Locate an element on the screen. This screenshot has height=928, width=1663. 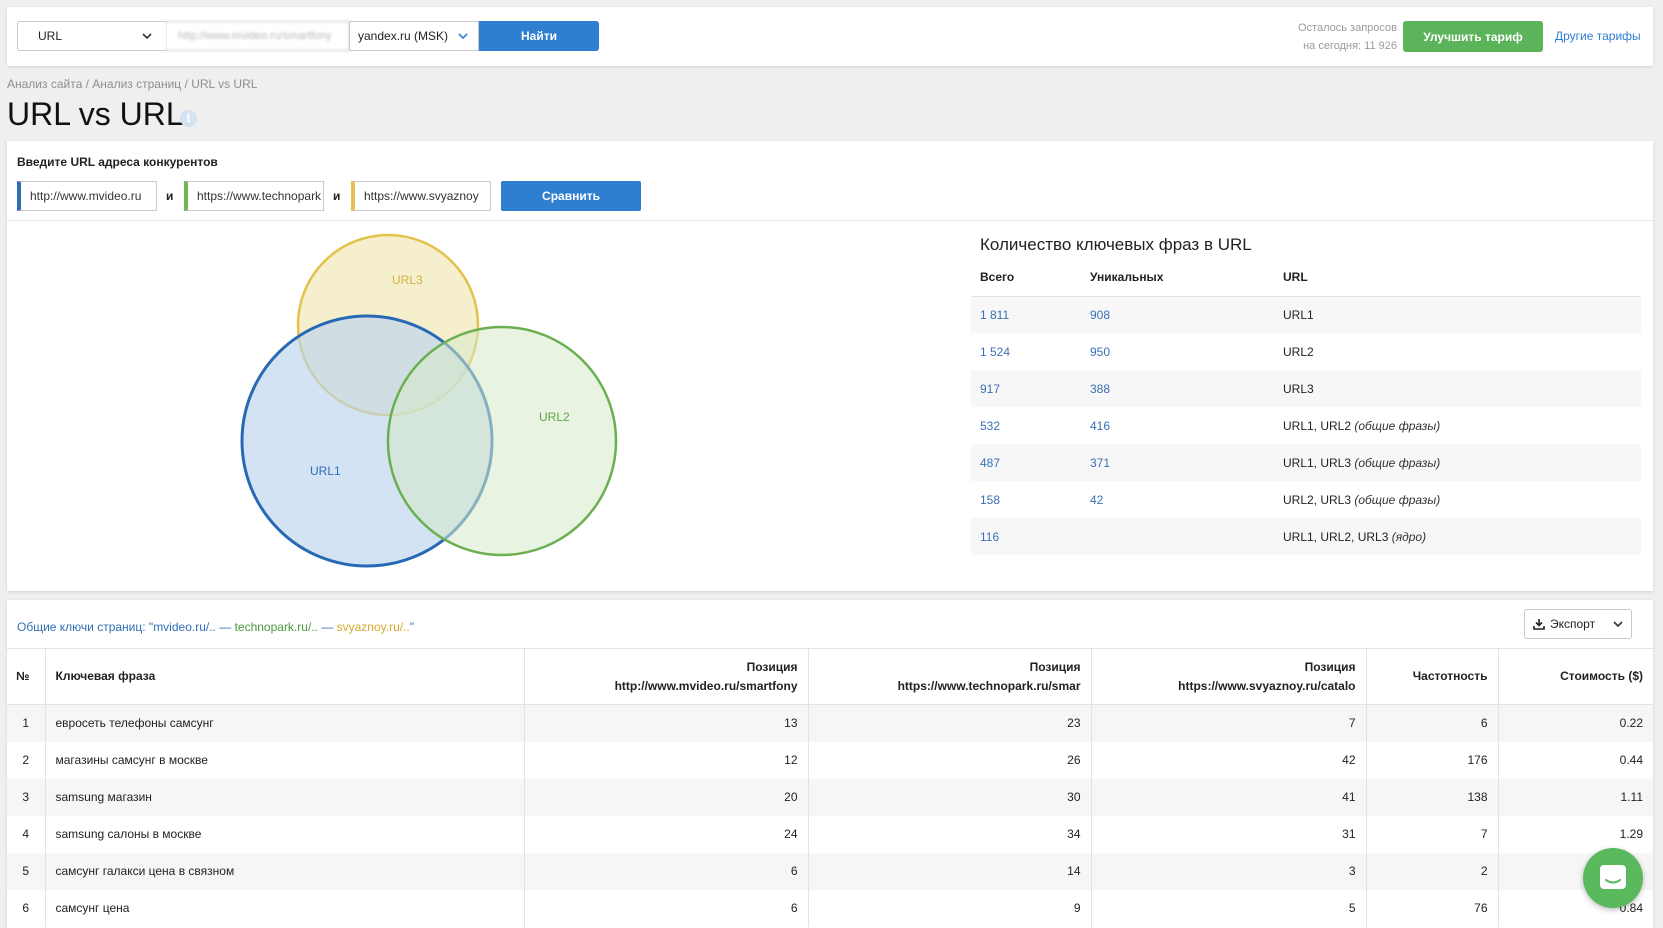
total-count: 917 is located at coordinates (1026, 388).